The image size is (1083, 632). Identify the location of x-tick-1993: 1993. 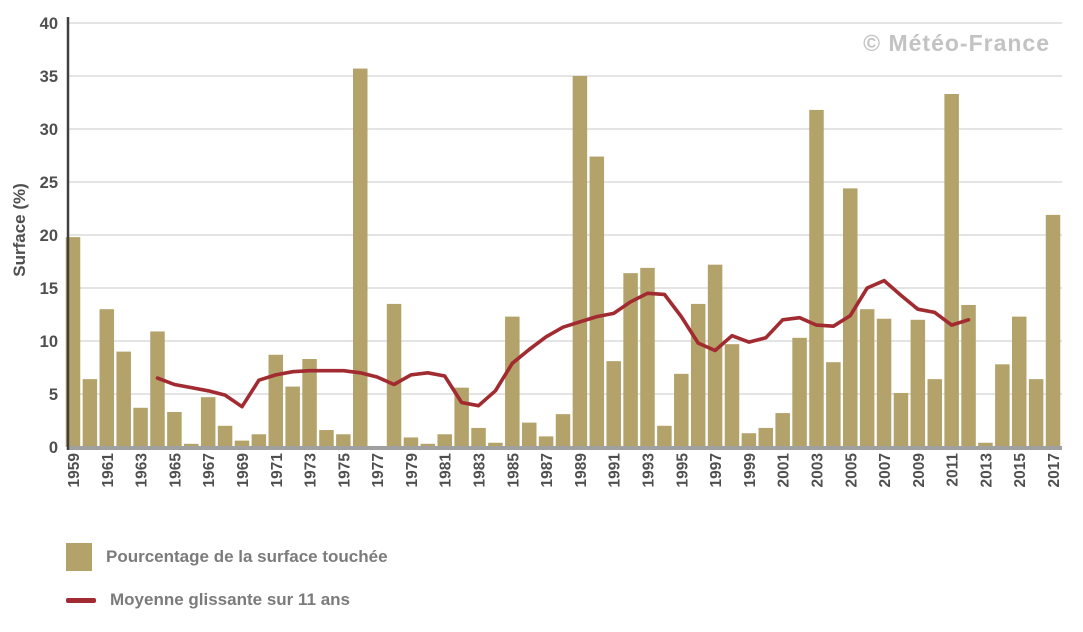
(649, 470).